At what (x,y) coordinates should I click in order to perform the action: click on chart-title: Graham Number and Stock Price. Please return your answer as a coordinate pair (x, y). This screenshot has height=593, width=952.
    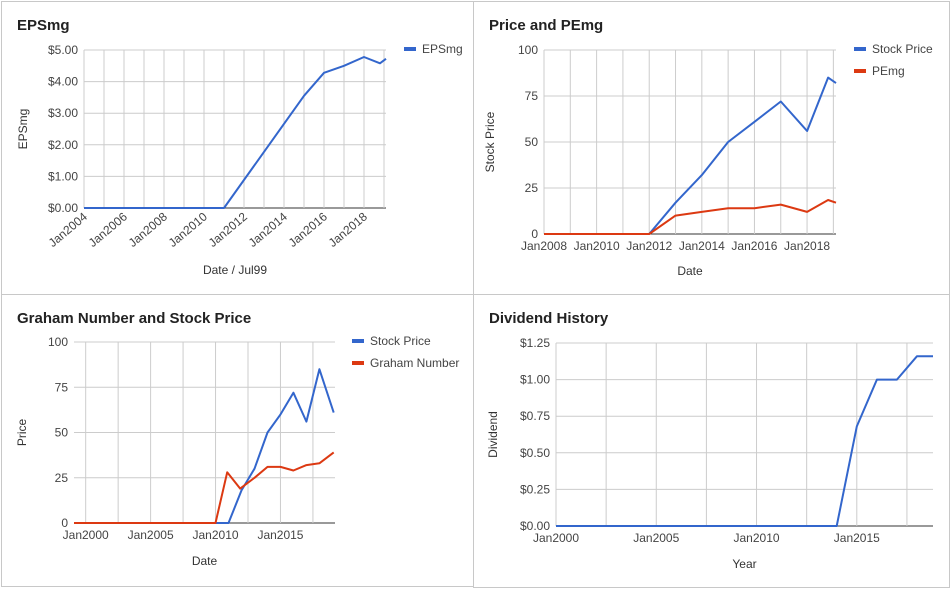
    Looking at the image, I should click on (134, 318).